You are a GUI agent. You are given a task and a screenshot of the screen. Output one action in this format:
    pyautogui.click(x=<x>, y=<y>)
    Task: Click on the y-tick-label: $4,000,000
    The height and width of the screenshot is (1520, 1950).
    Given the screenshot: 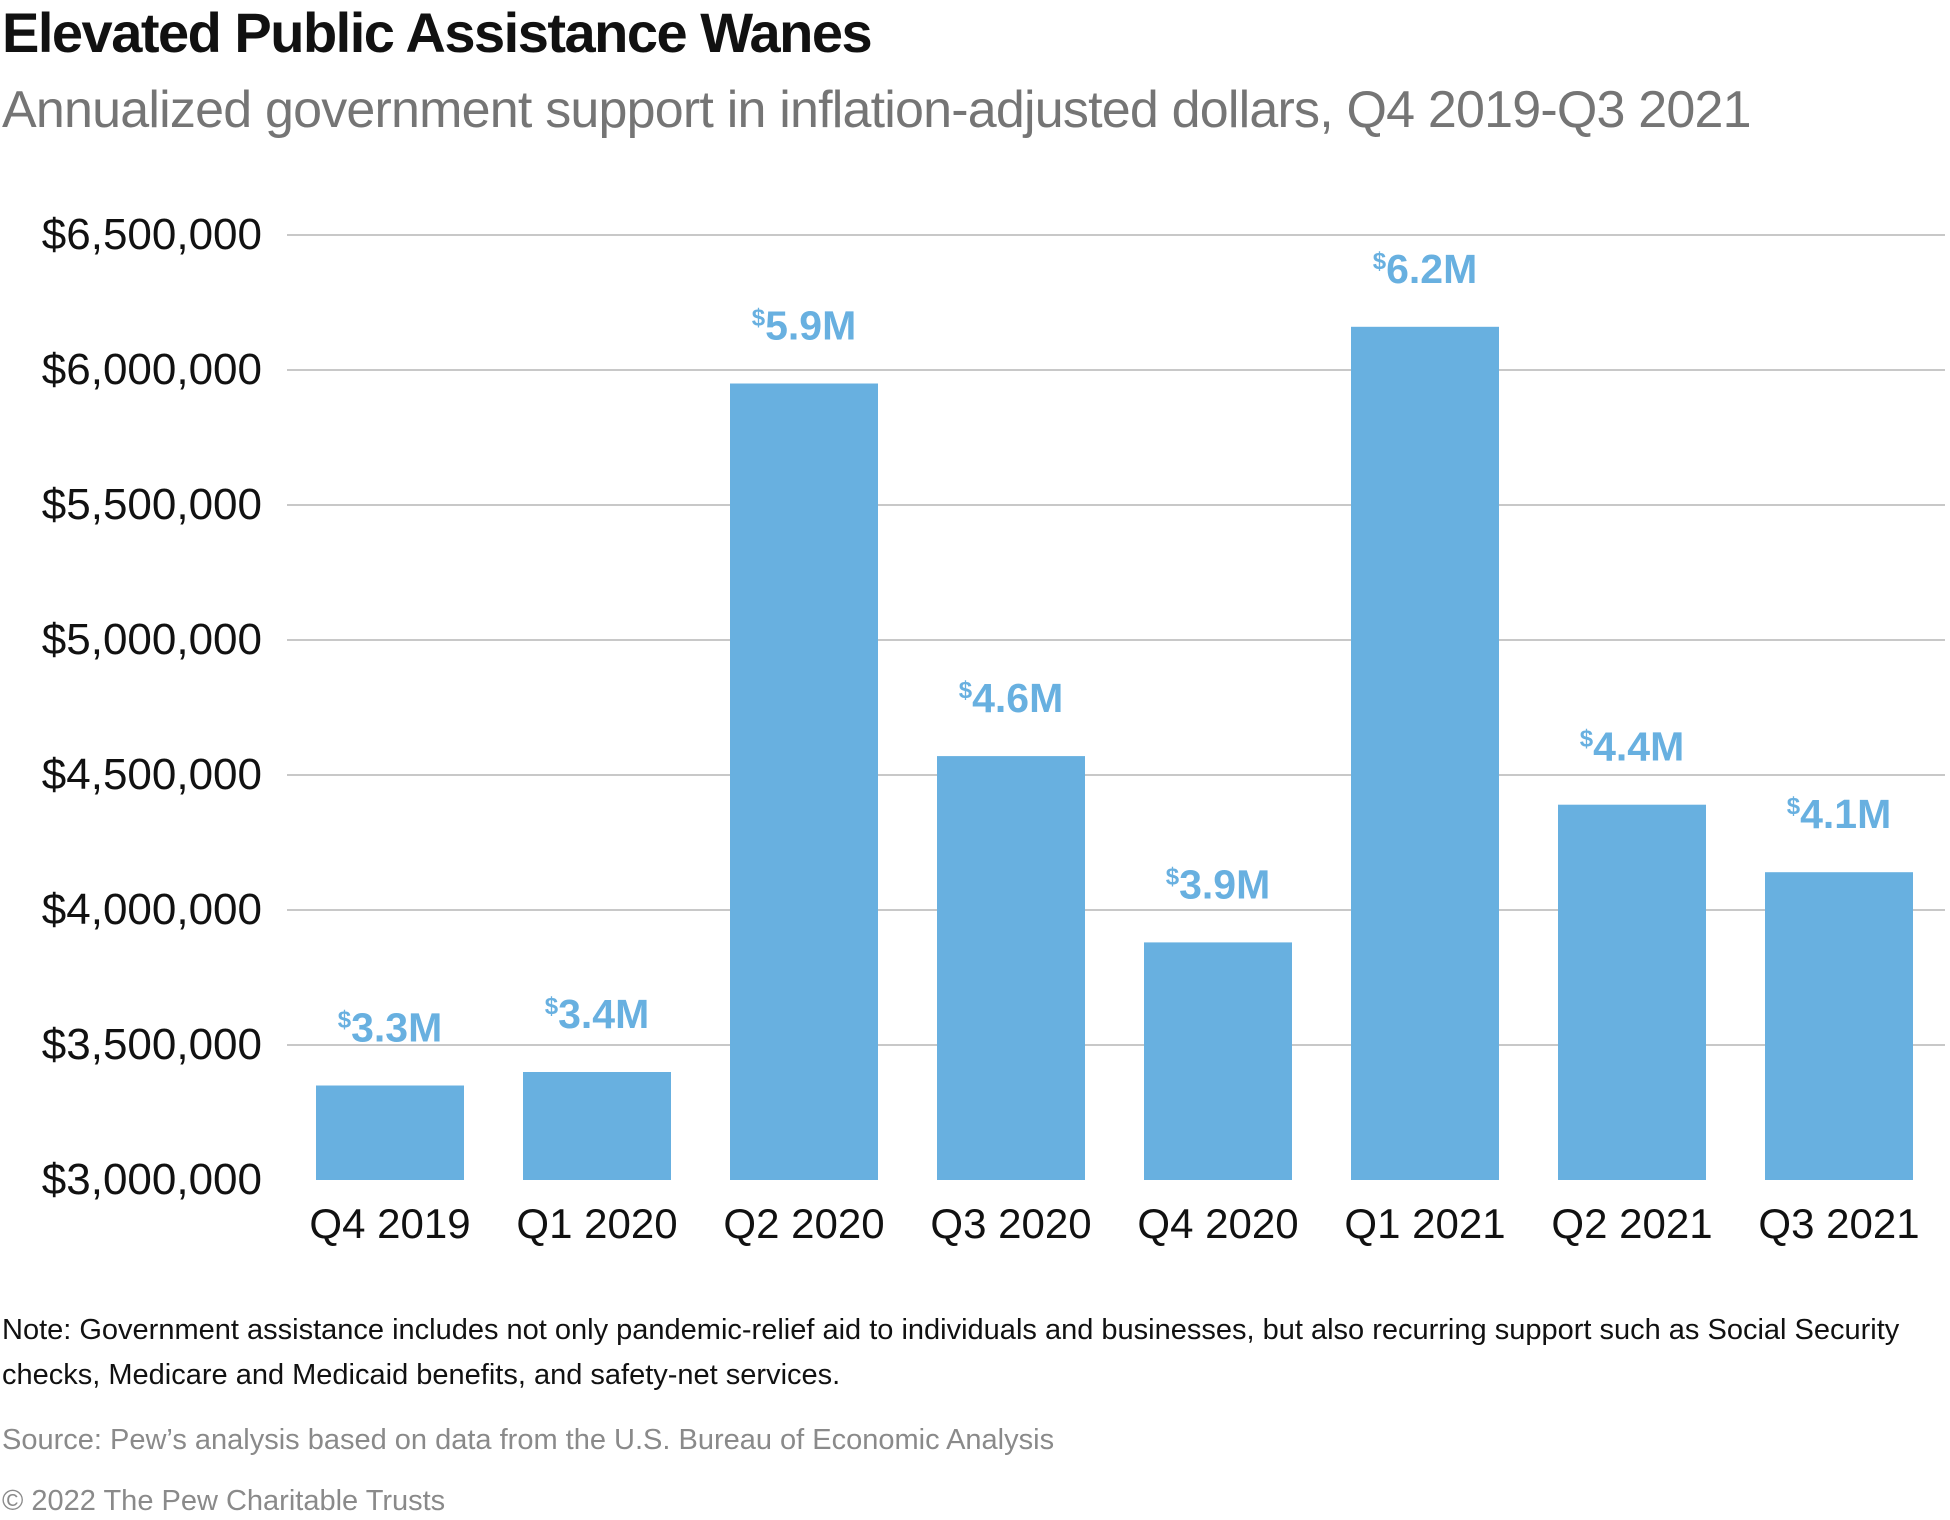 What is the action you would take?
    pyautogui.click(x=152, y=909)
    